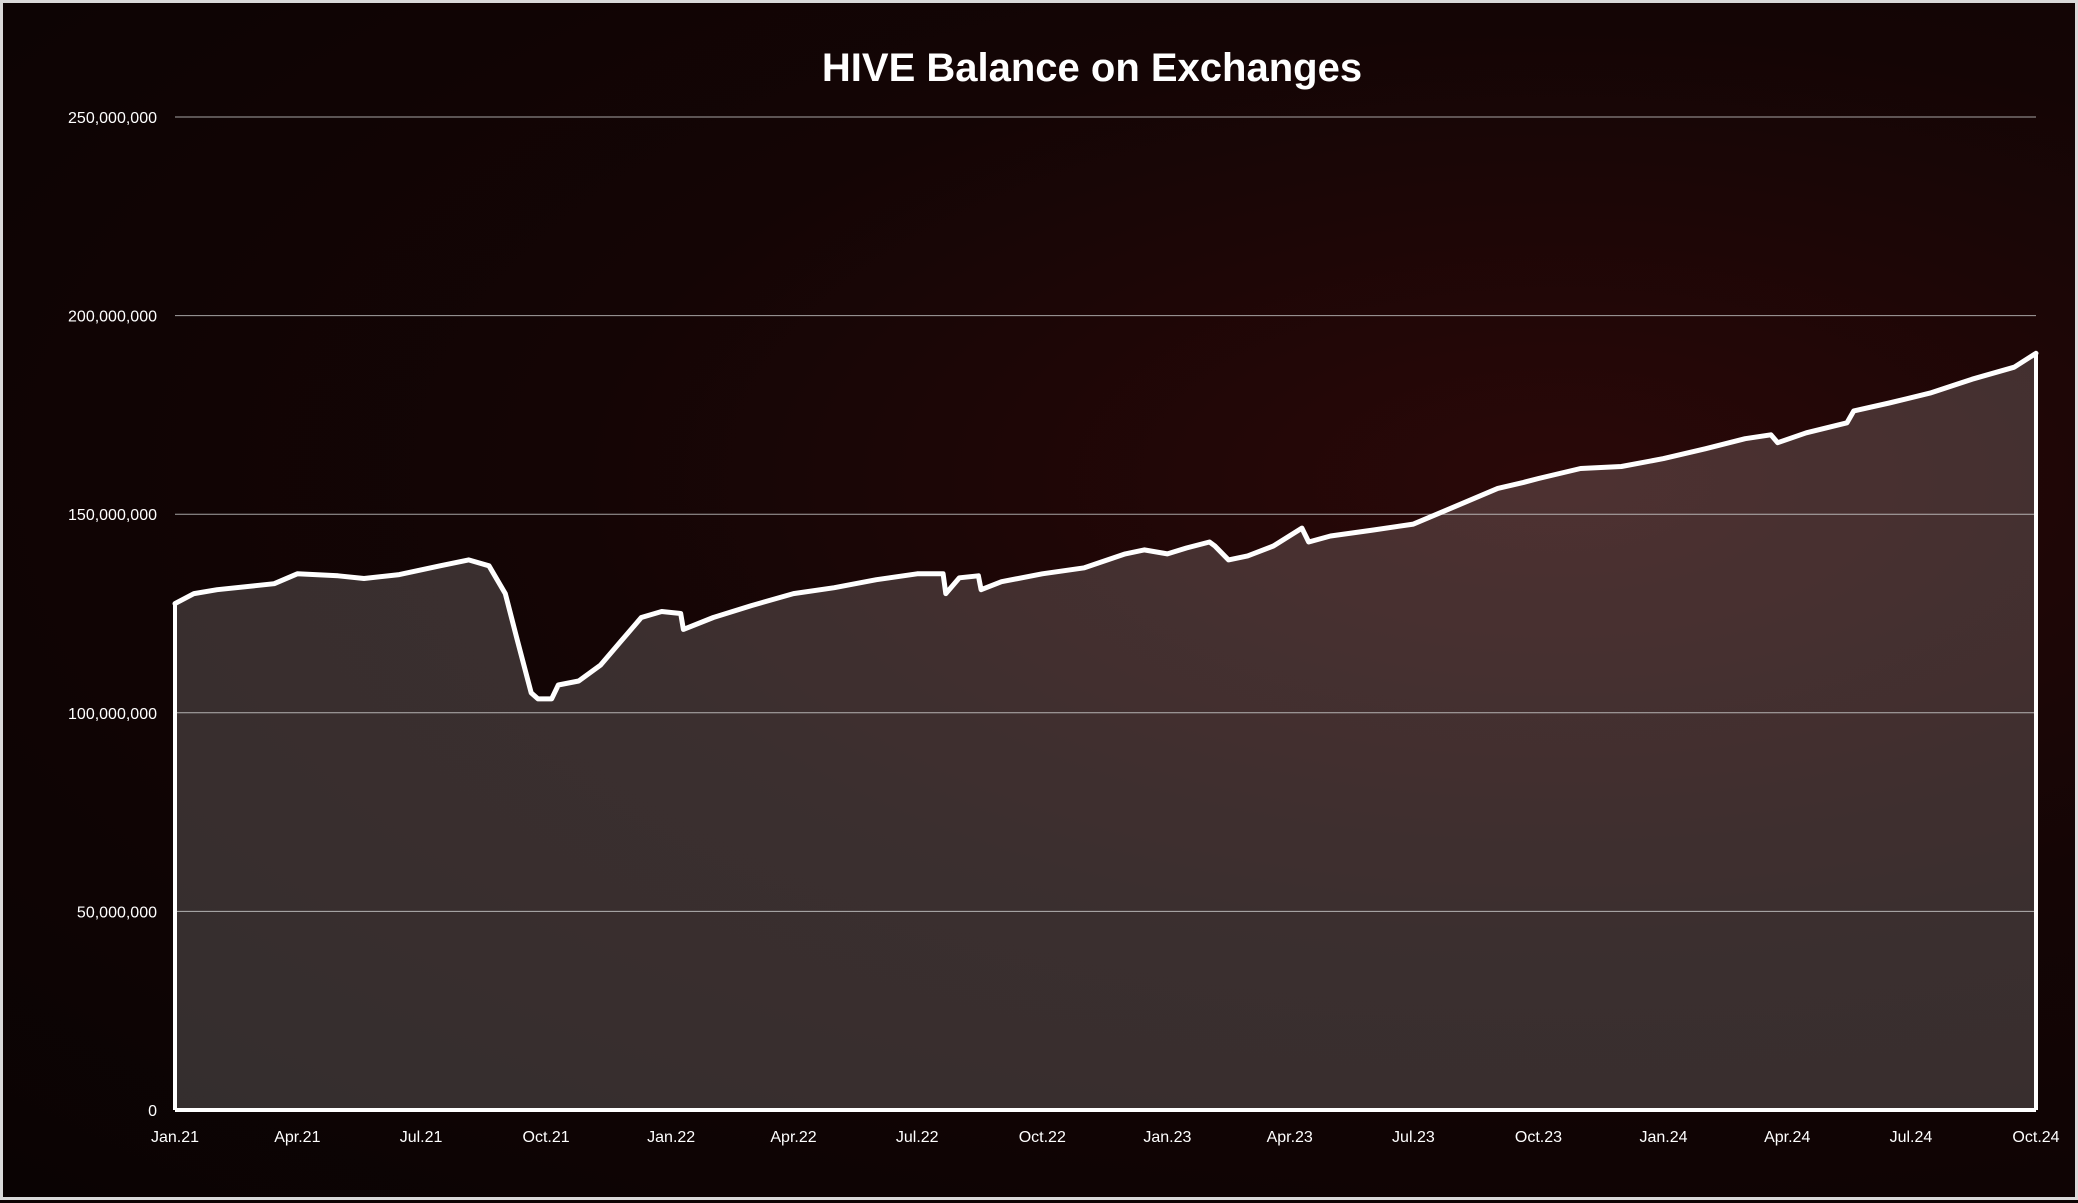  What do you see at coordinates (1092, 68) in the screenshot?
I see `chart-title: HIVE Balance on Exchanges` at bounding box center [1092, 68].